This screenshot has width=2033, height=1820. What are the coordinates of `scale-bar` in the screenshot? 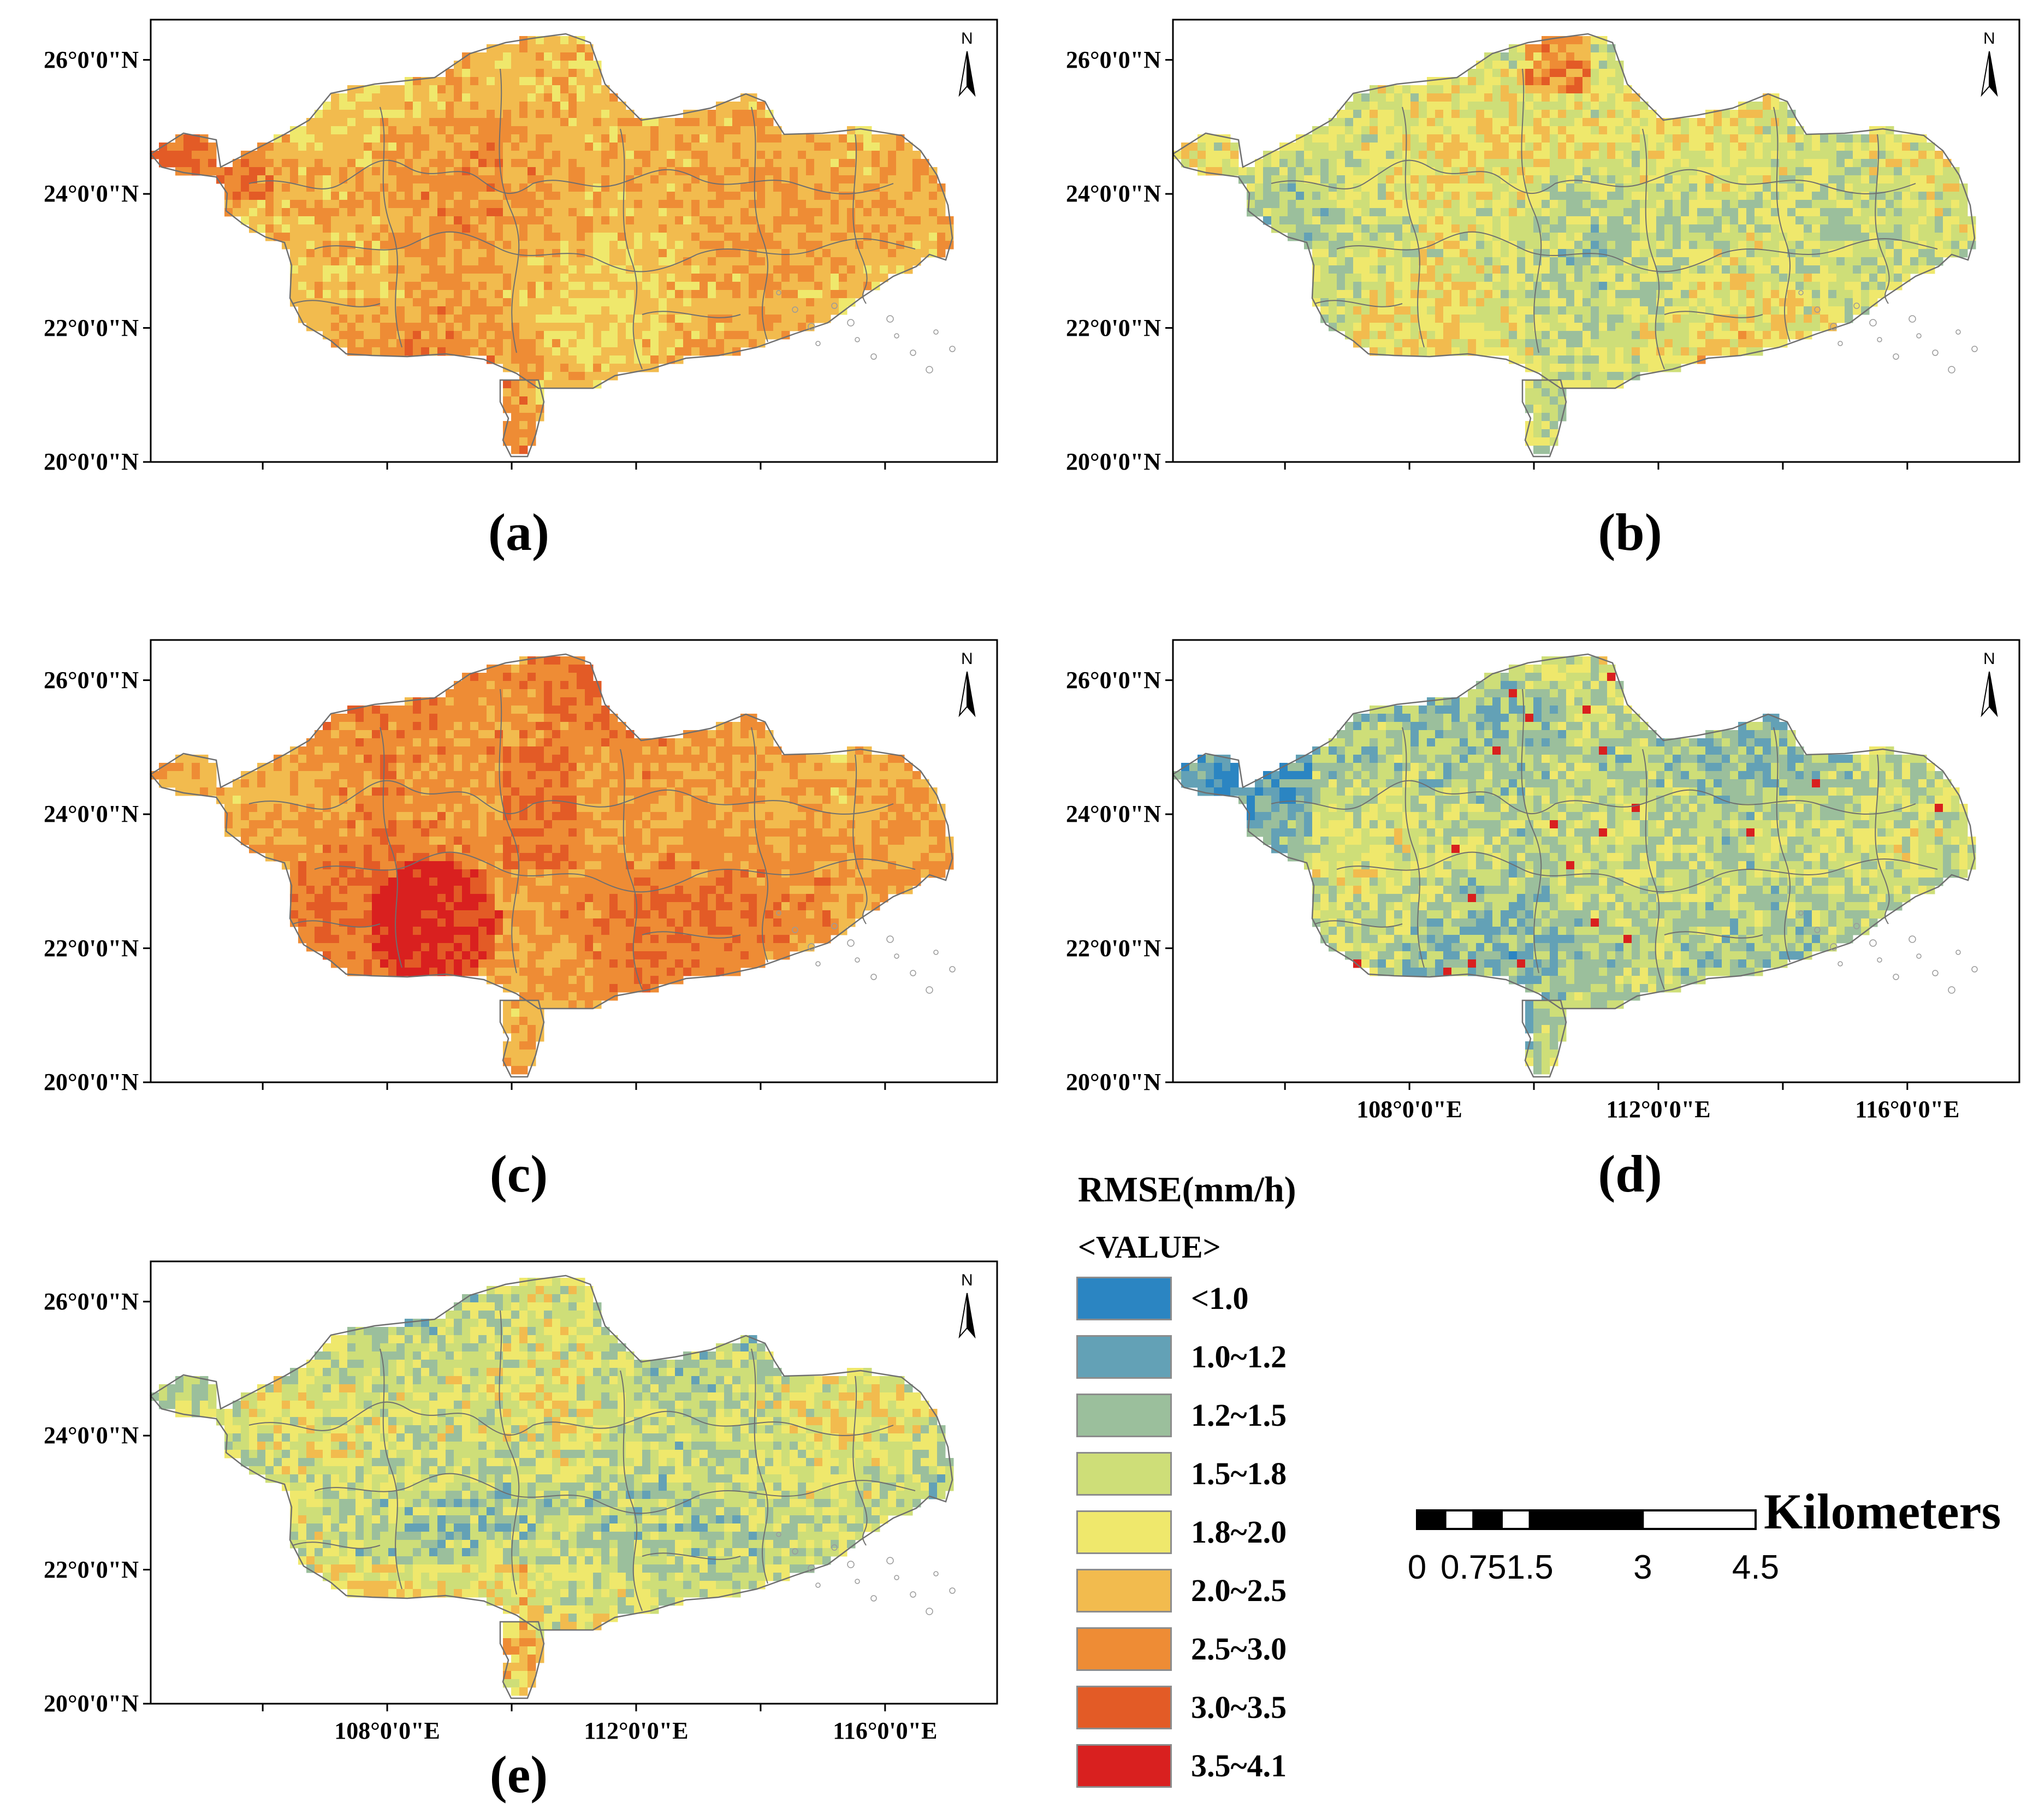 It's located at (1586, 1519).